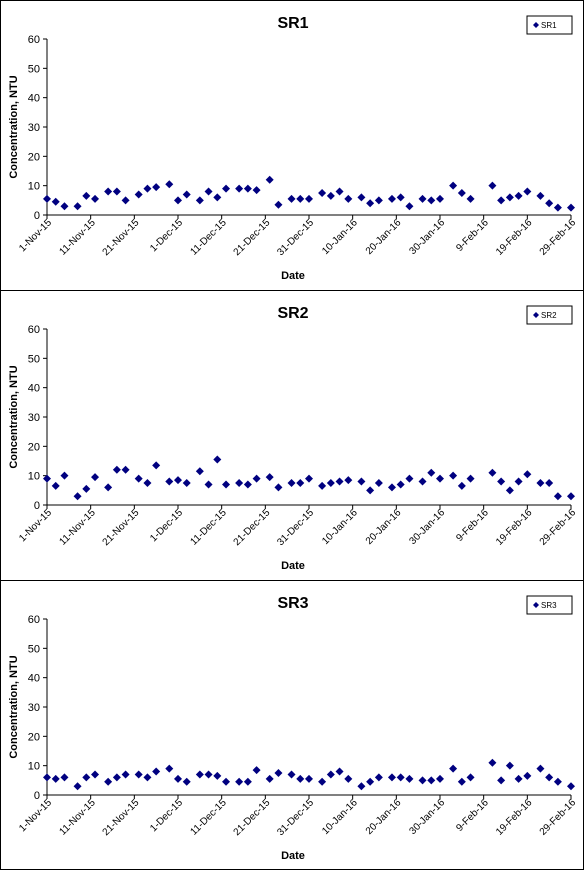 Image resolution: width=585 pixels, height=876 pixels. I want to click on x-tick-label: 21-Nov-15, so click(121, 817).